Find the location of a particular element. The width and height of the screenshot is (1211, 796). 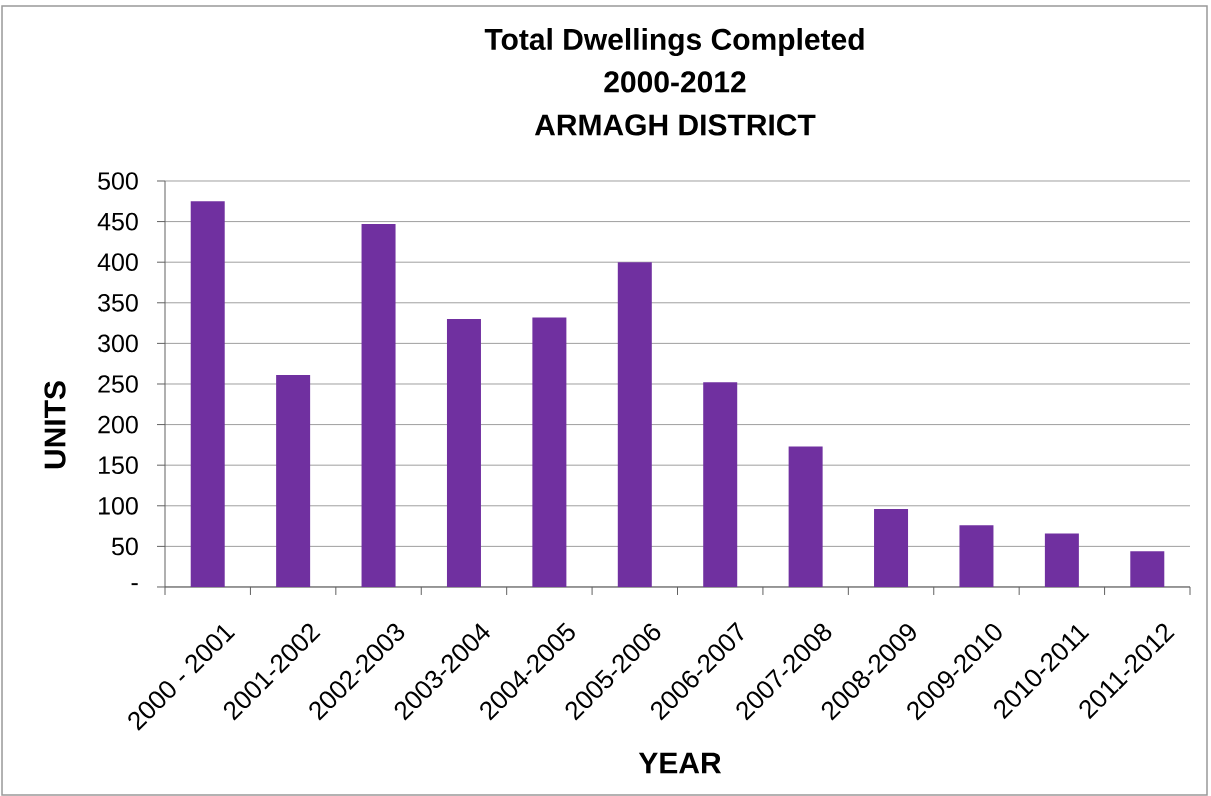

y-tick-label: 300 is located at coordinates (118, 343).